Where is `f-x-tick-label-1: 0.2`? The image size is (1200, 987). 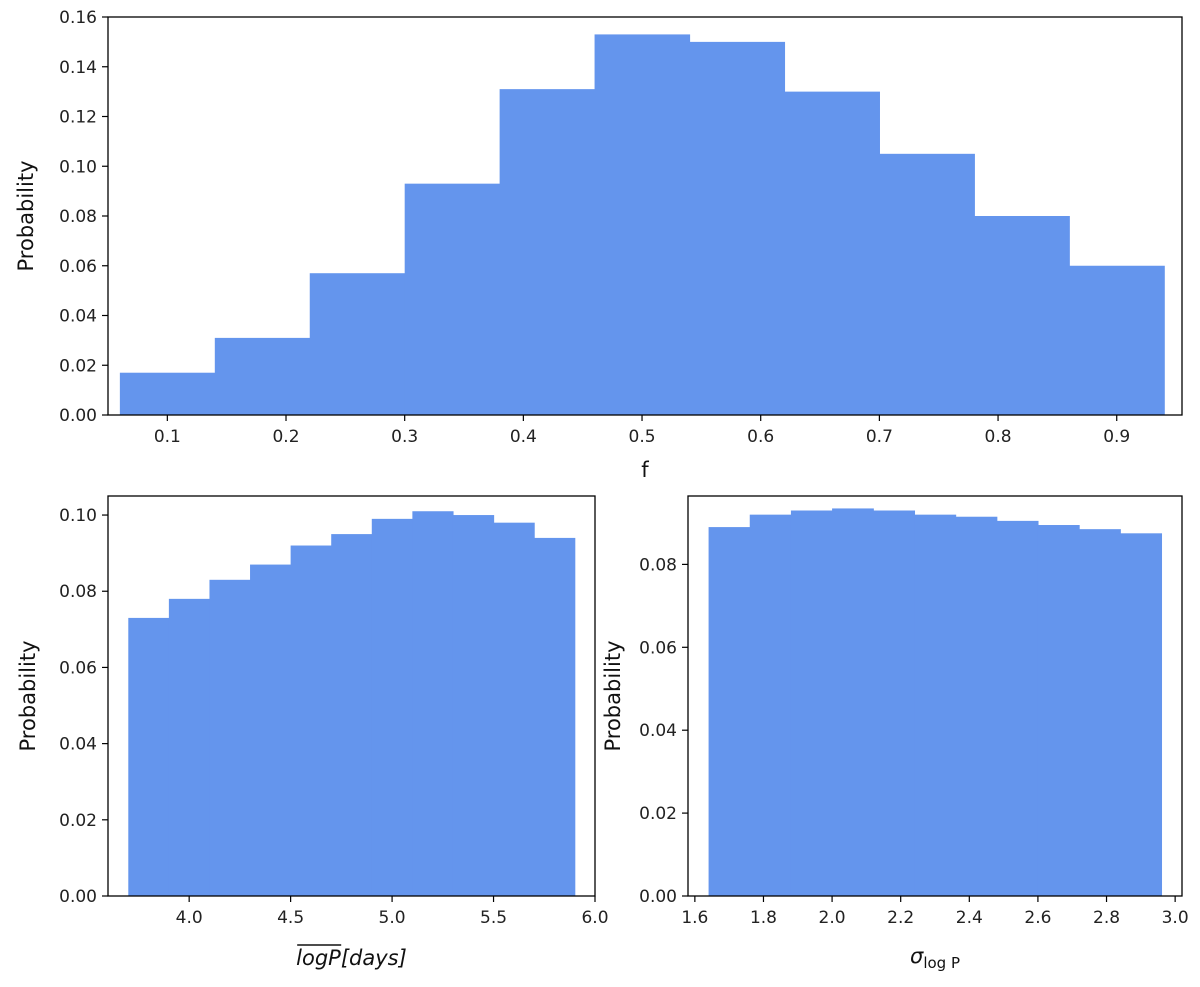 f-x-tick-label-1: 0.2 is located at coordinates (285, 437).